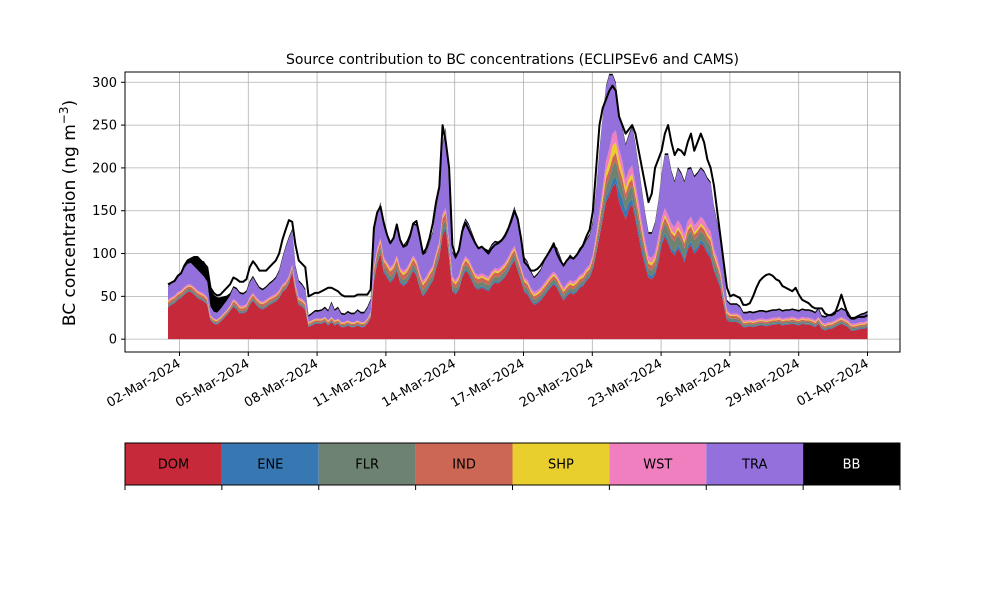 The width and height of the screenshot is (1000, 604). I want to click on legend-label-wst: WST, so click(657, 465).